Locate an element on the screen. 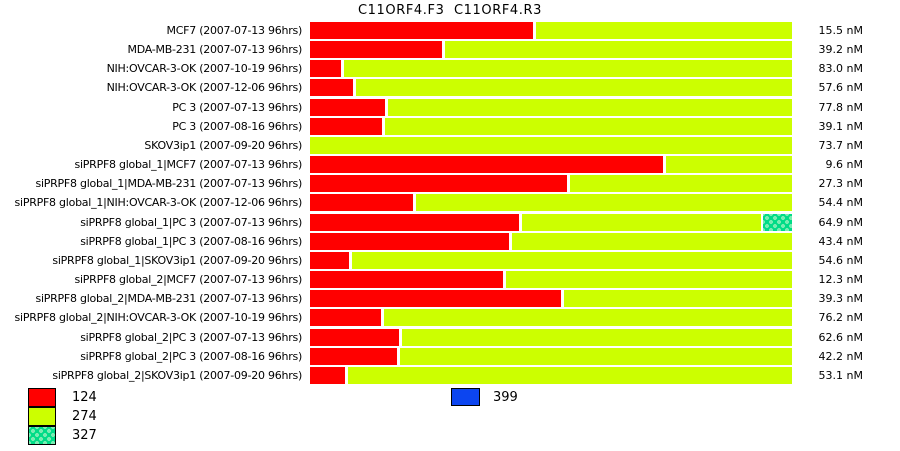 The image size is (900, 451). row-value: 76.2 nM is located at coordinates (840, 318).